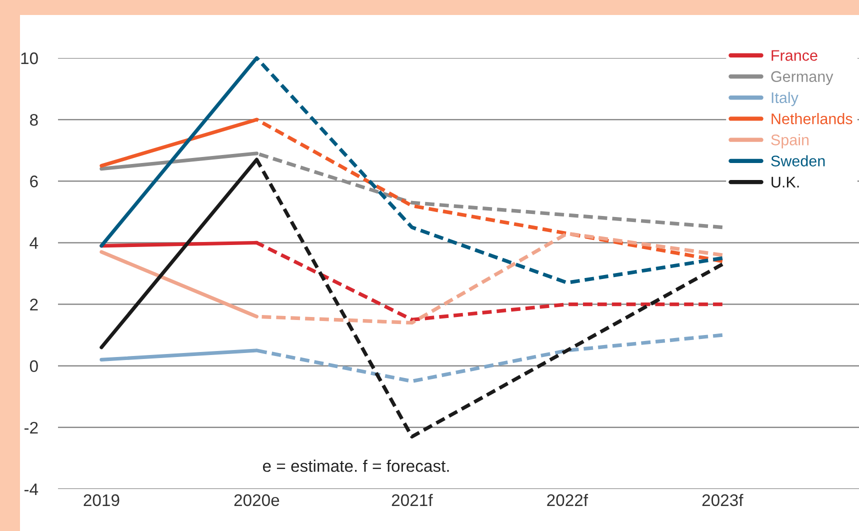 The image size is (859, 531). What do you see at coordinates (798, 160) in the screenshot?
I see `legend-label: Sweden` at bounding box center [798, 160].